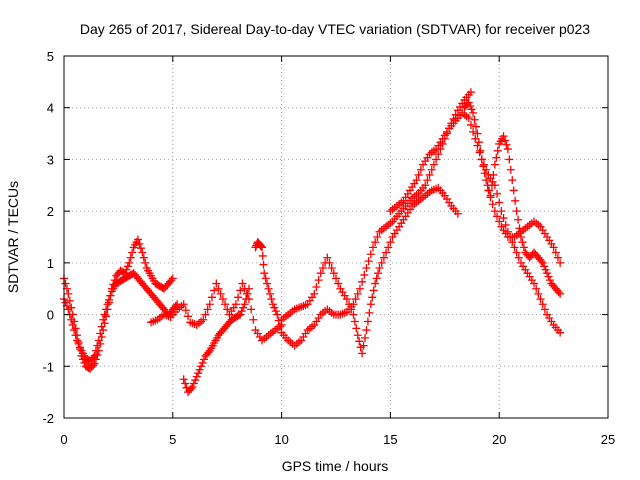  What do you see at coordinates (63, 439) in the screenshot?
I see `x-tick-label: 0` at bounding box center [63, 439].